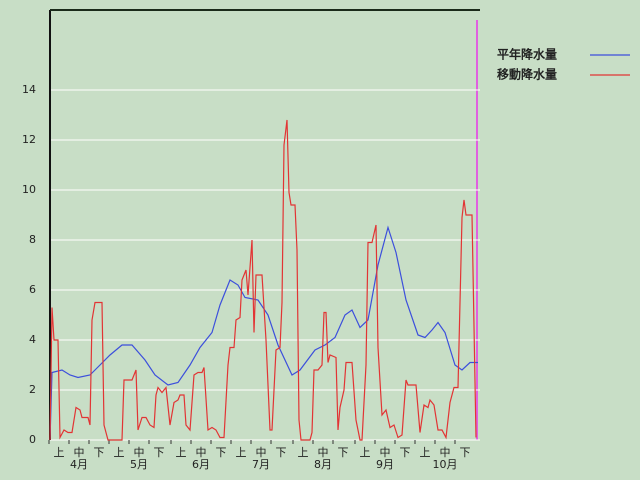 Image resolution: width=640 pixels, height=480 pixels. I want to click on month-label: 10月, so click(445, 464).